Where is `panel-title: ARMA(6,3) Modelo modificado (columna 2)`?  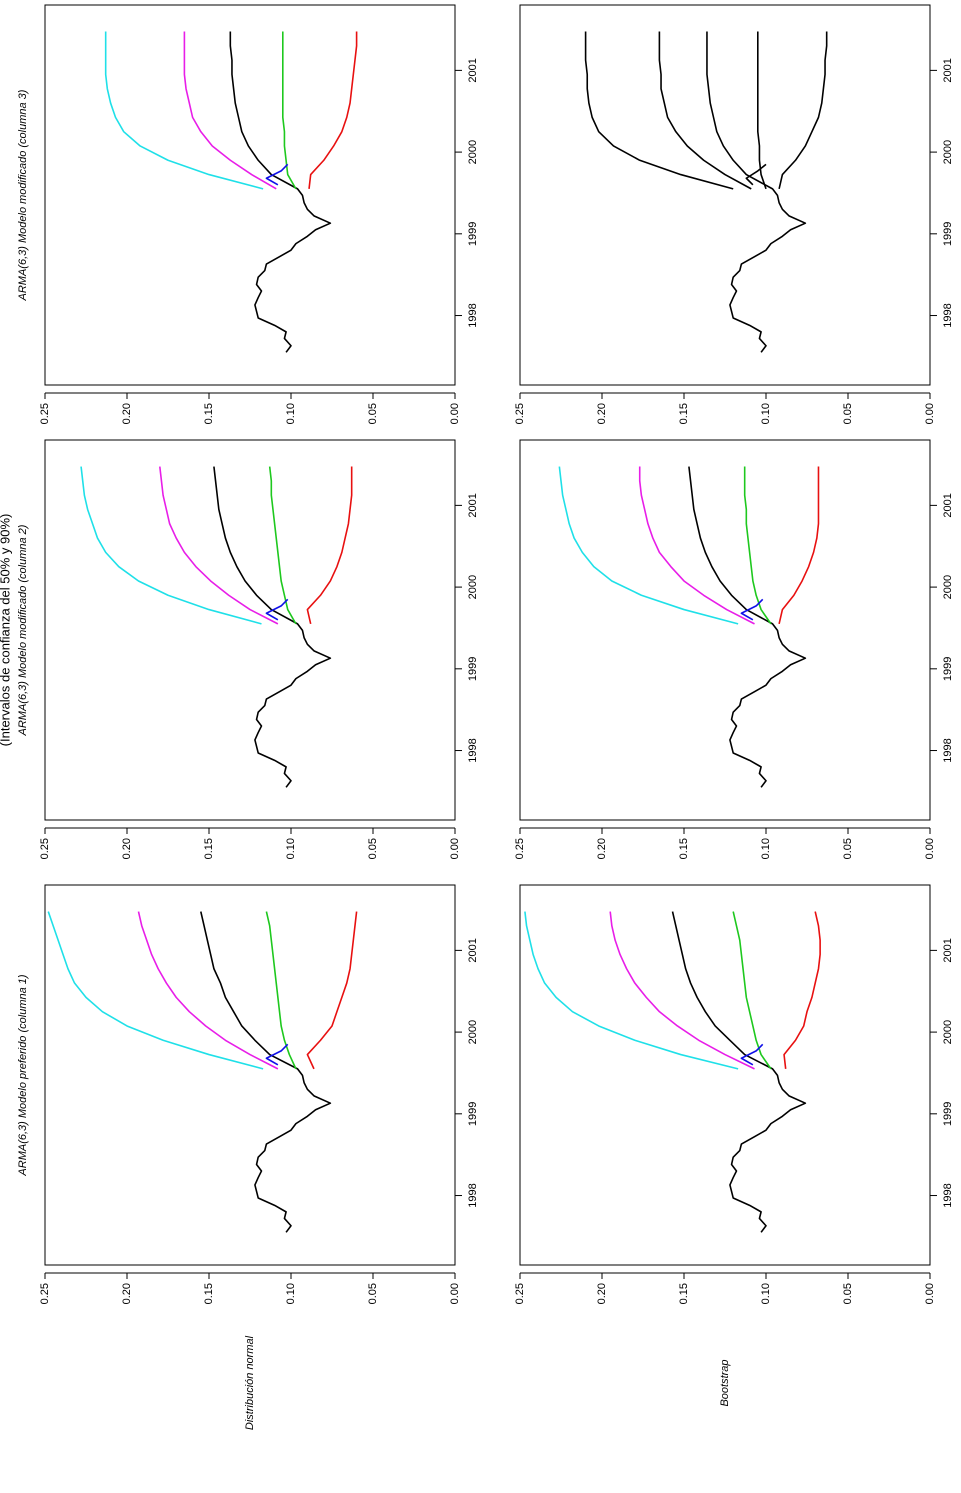 panel-title: ARMA(6,3) Modelo modificado (columna 2) is located at coordinates (23, 630).